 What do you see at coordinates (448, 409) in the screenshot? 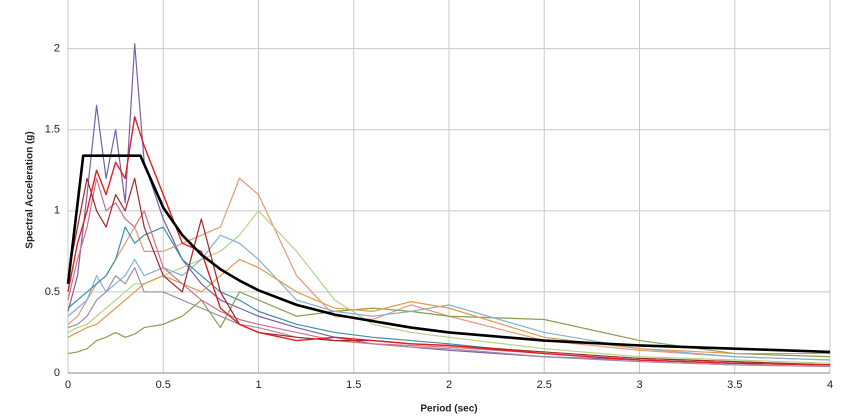
I see `x-axis-title: Period (sec)` at bounding box center [448, 409].